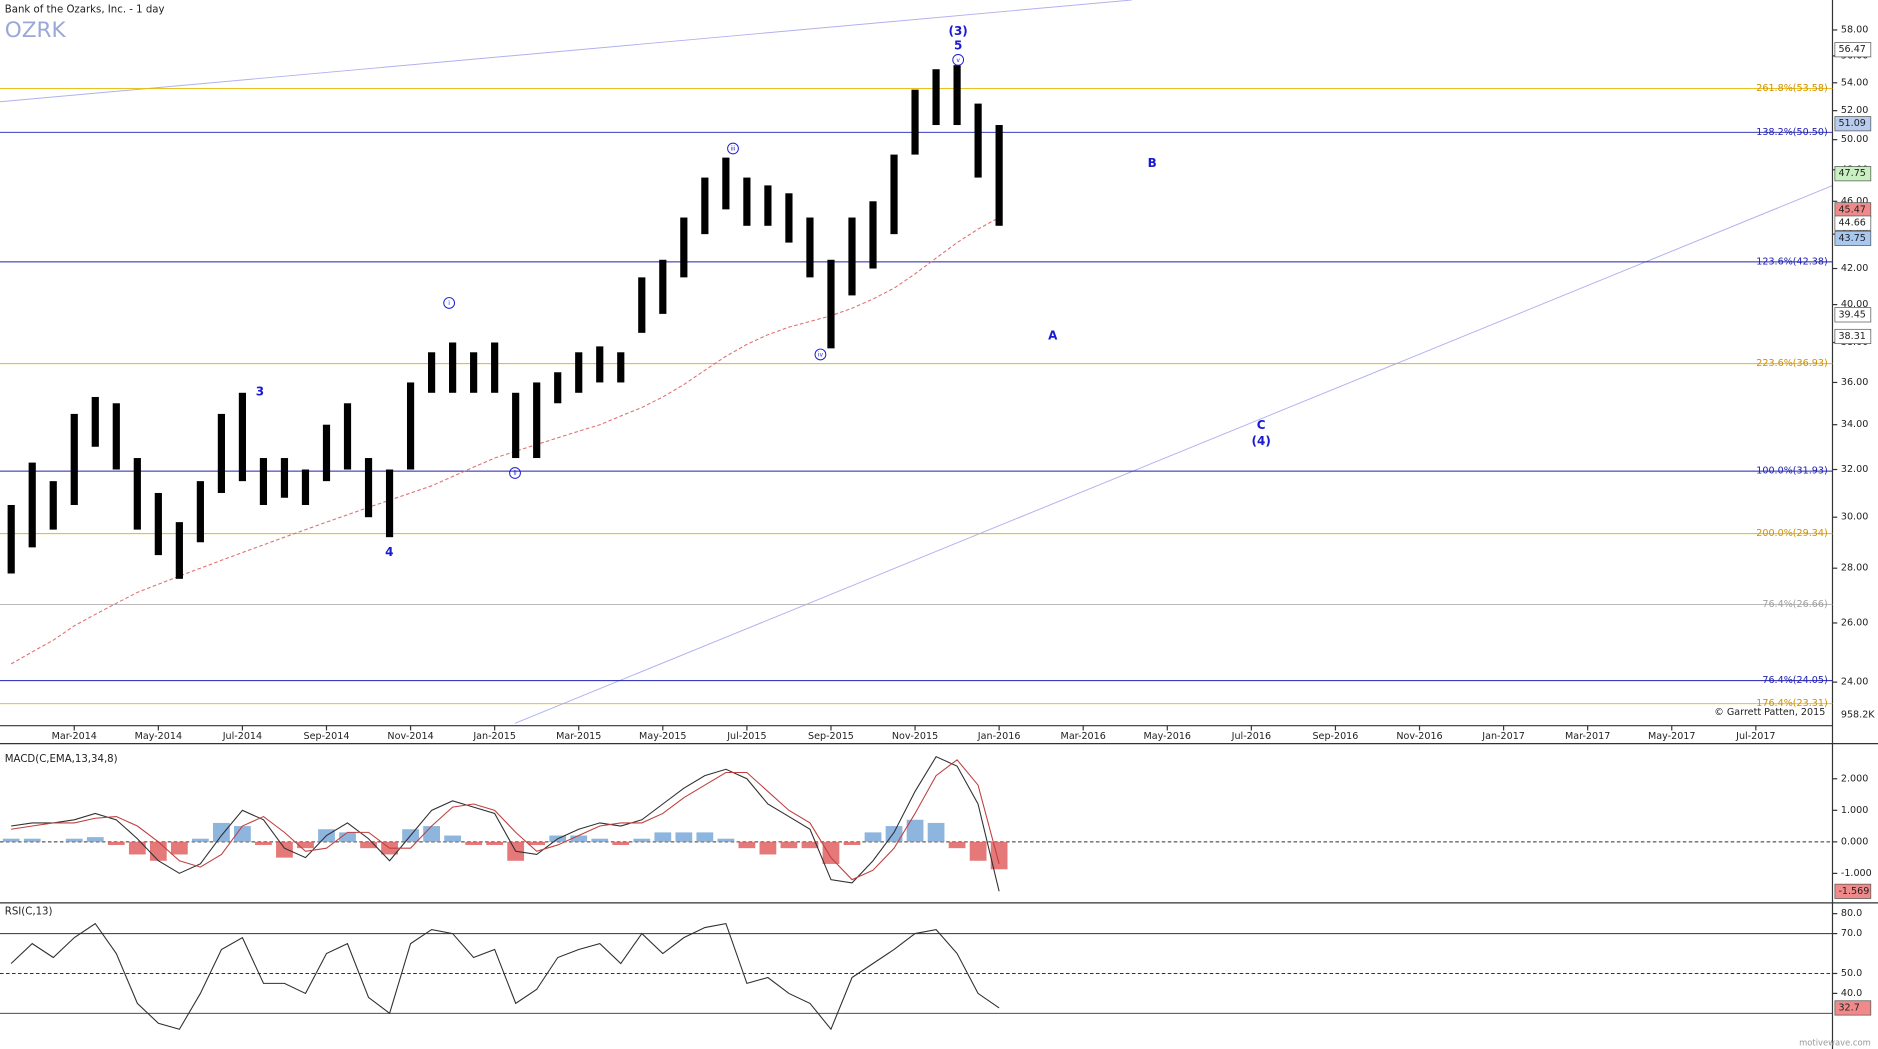  I want to click on x-tick-label: Sep-2016, so click(1335, 736).